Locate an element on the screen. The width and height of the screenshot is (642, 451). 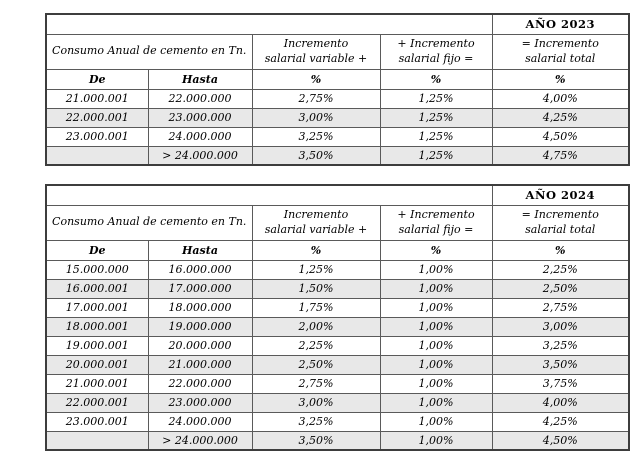
cell-consumo-hasta: 22.000.000 is located at coordinates (200, 383).